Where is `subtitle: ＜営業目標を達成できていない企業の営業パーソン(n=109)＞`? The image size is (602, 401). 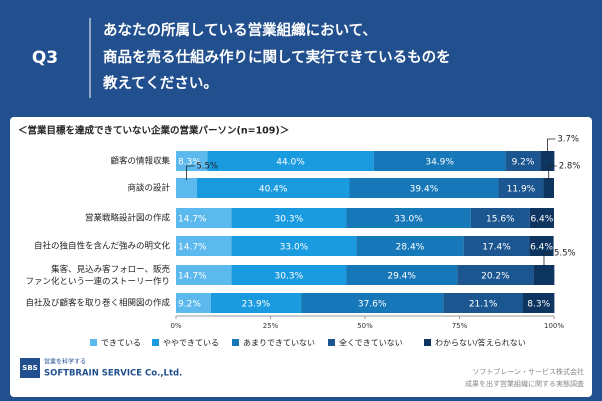
subtitle: ＜営業目標を達成できていない企業の営業パーソン(n=109)＞ is located at coordinates (153, 131).